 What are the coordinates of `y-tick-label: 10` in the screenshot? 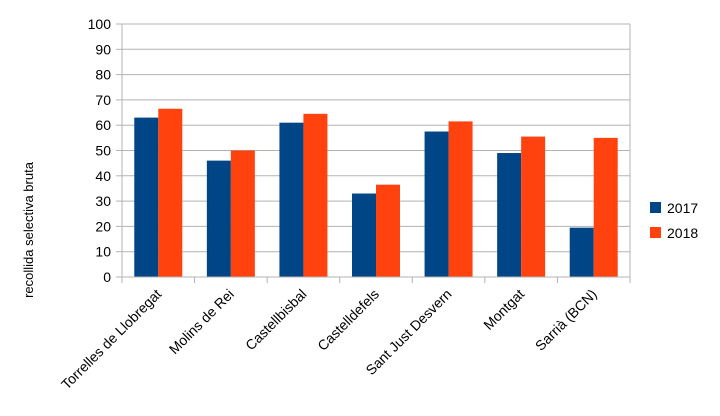 It's located at (103, 252).